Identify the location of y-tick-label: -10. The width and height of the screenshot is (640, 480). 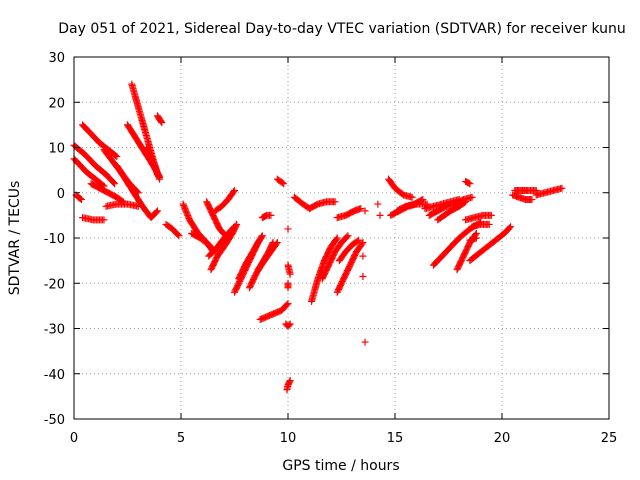
(54, 239).